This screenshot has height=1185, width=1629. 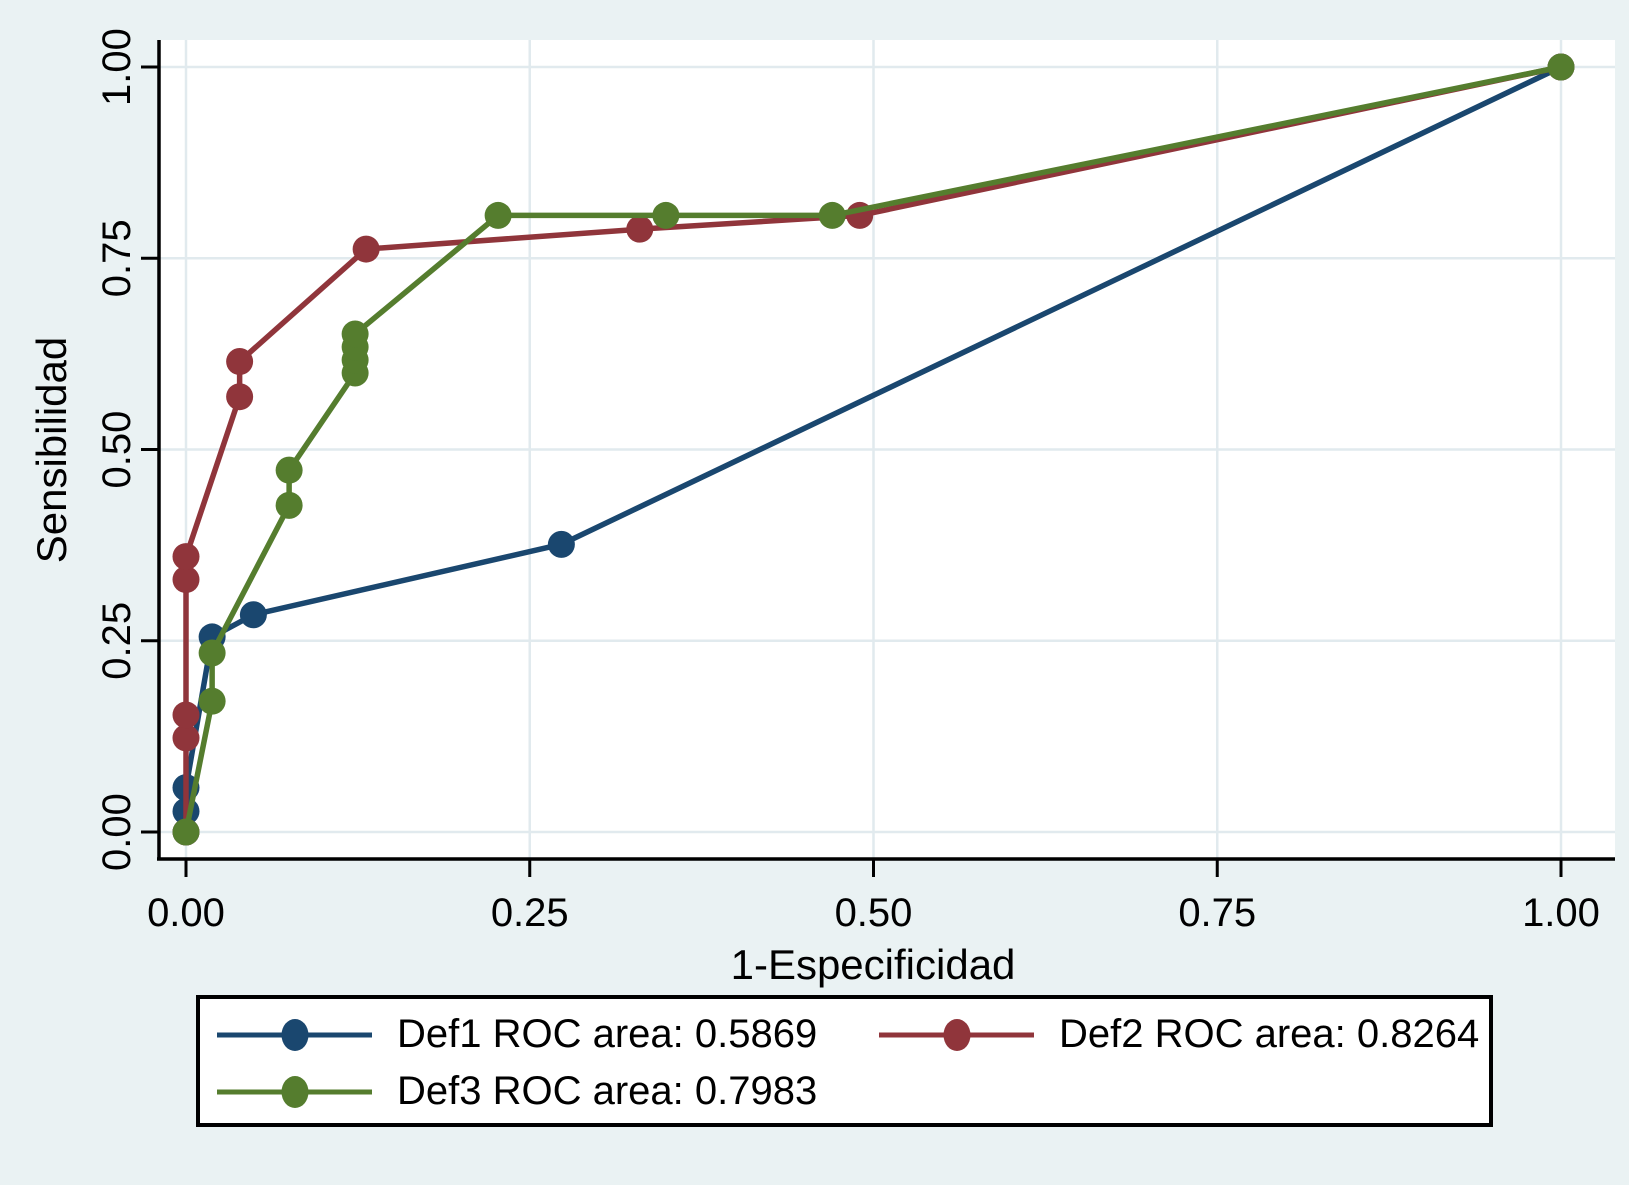 I want to click on legend-marker-def1, so click(x=294, y=1034).